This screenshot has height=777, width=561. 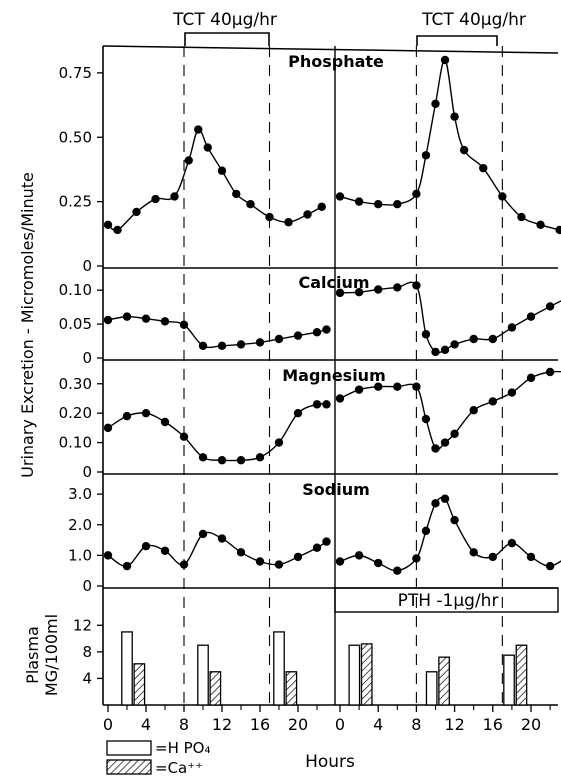 I want to click on infusion-bracket-left, so click(x=227, y=39).